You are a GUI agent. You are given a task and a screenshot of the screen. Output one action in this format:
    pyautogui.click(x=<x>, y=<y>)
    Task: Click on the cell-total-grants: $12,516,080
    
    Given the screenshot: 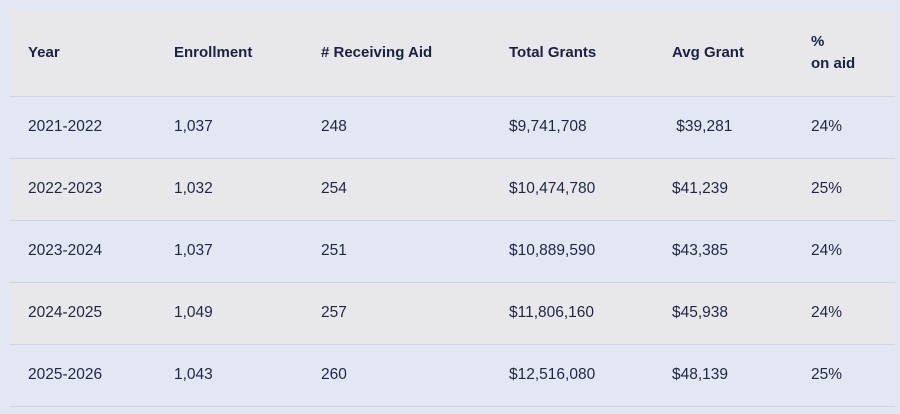 What is the action you would take?
    pyautogui.click(x=552, y=374)
    